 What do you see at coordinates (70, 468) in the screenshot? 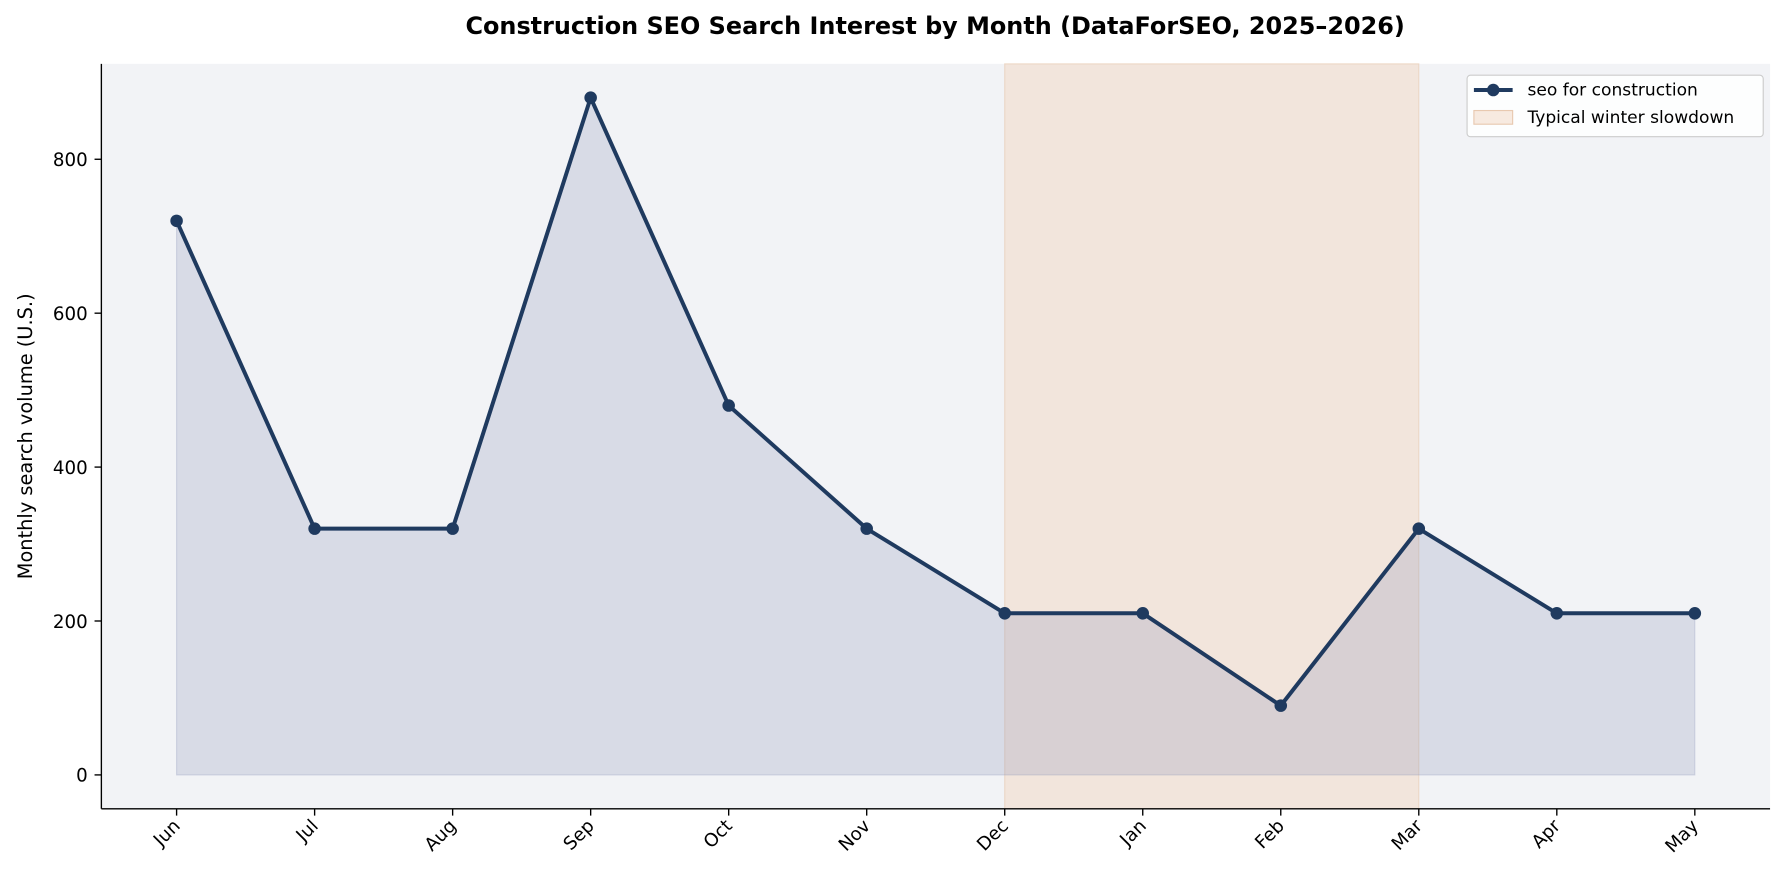
I see `y-tick-label: 400` at bounding box center [70, 468].